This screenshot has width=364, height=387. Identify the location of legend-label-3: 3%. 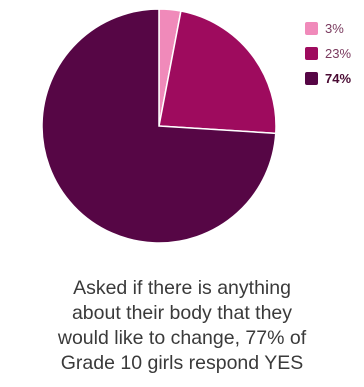
(334, 28).